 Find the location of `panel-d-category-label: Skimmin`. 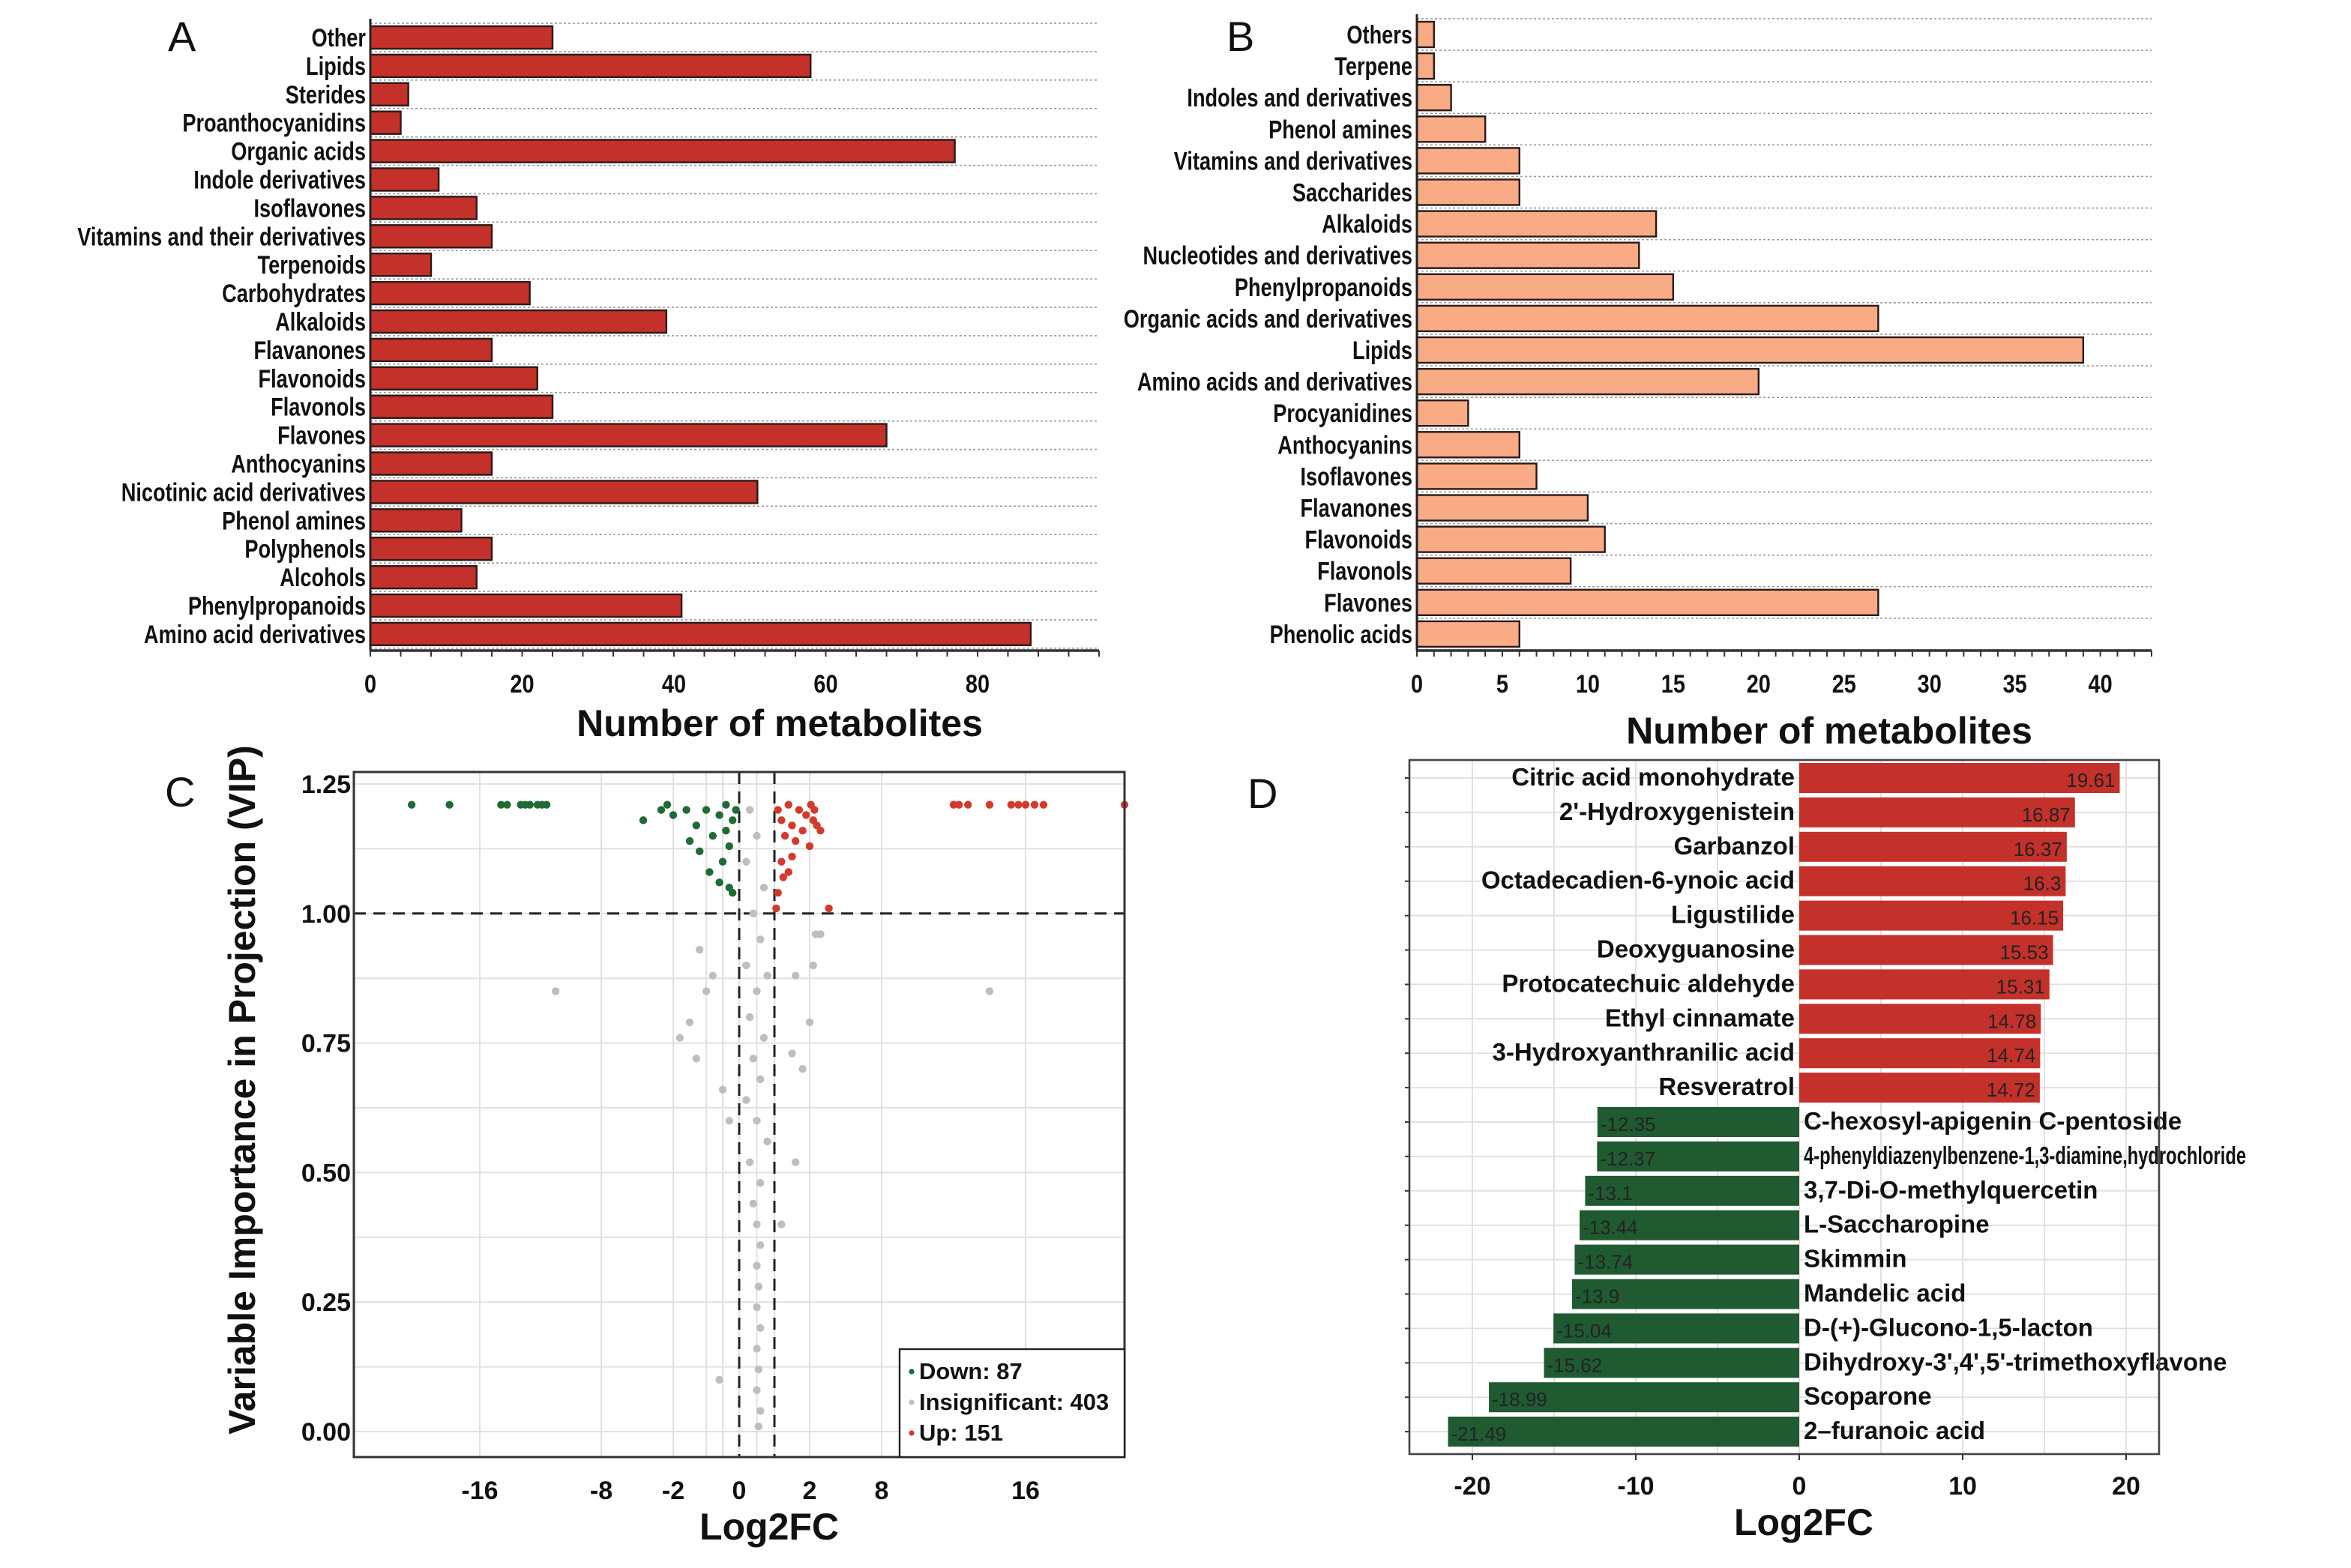

panel-d-category-label: Skimmin is located at coordinates (1855, 1259).